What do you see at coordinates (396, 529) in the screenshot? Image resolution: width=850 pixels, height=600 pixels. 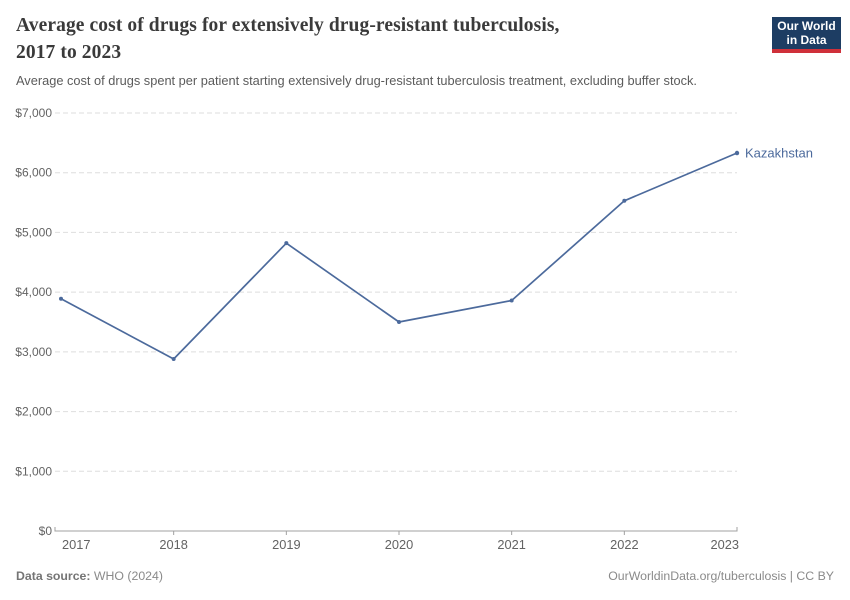 I see `x-axis-line` at bounding box center [396, 529].